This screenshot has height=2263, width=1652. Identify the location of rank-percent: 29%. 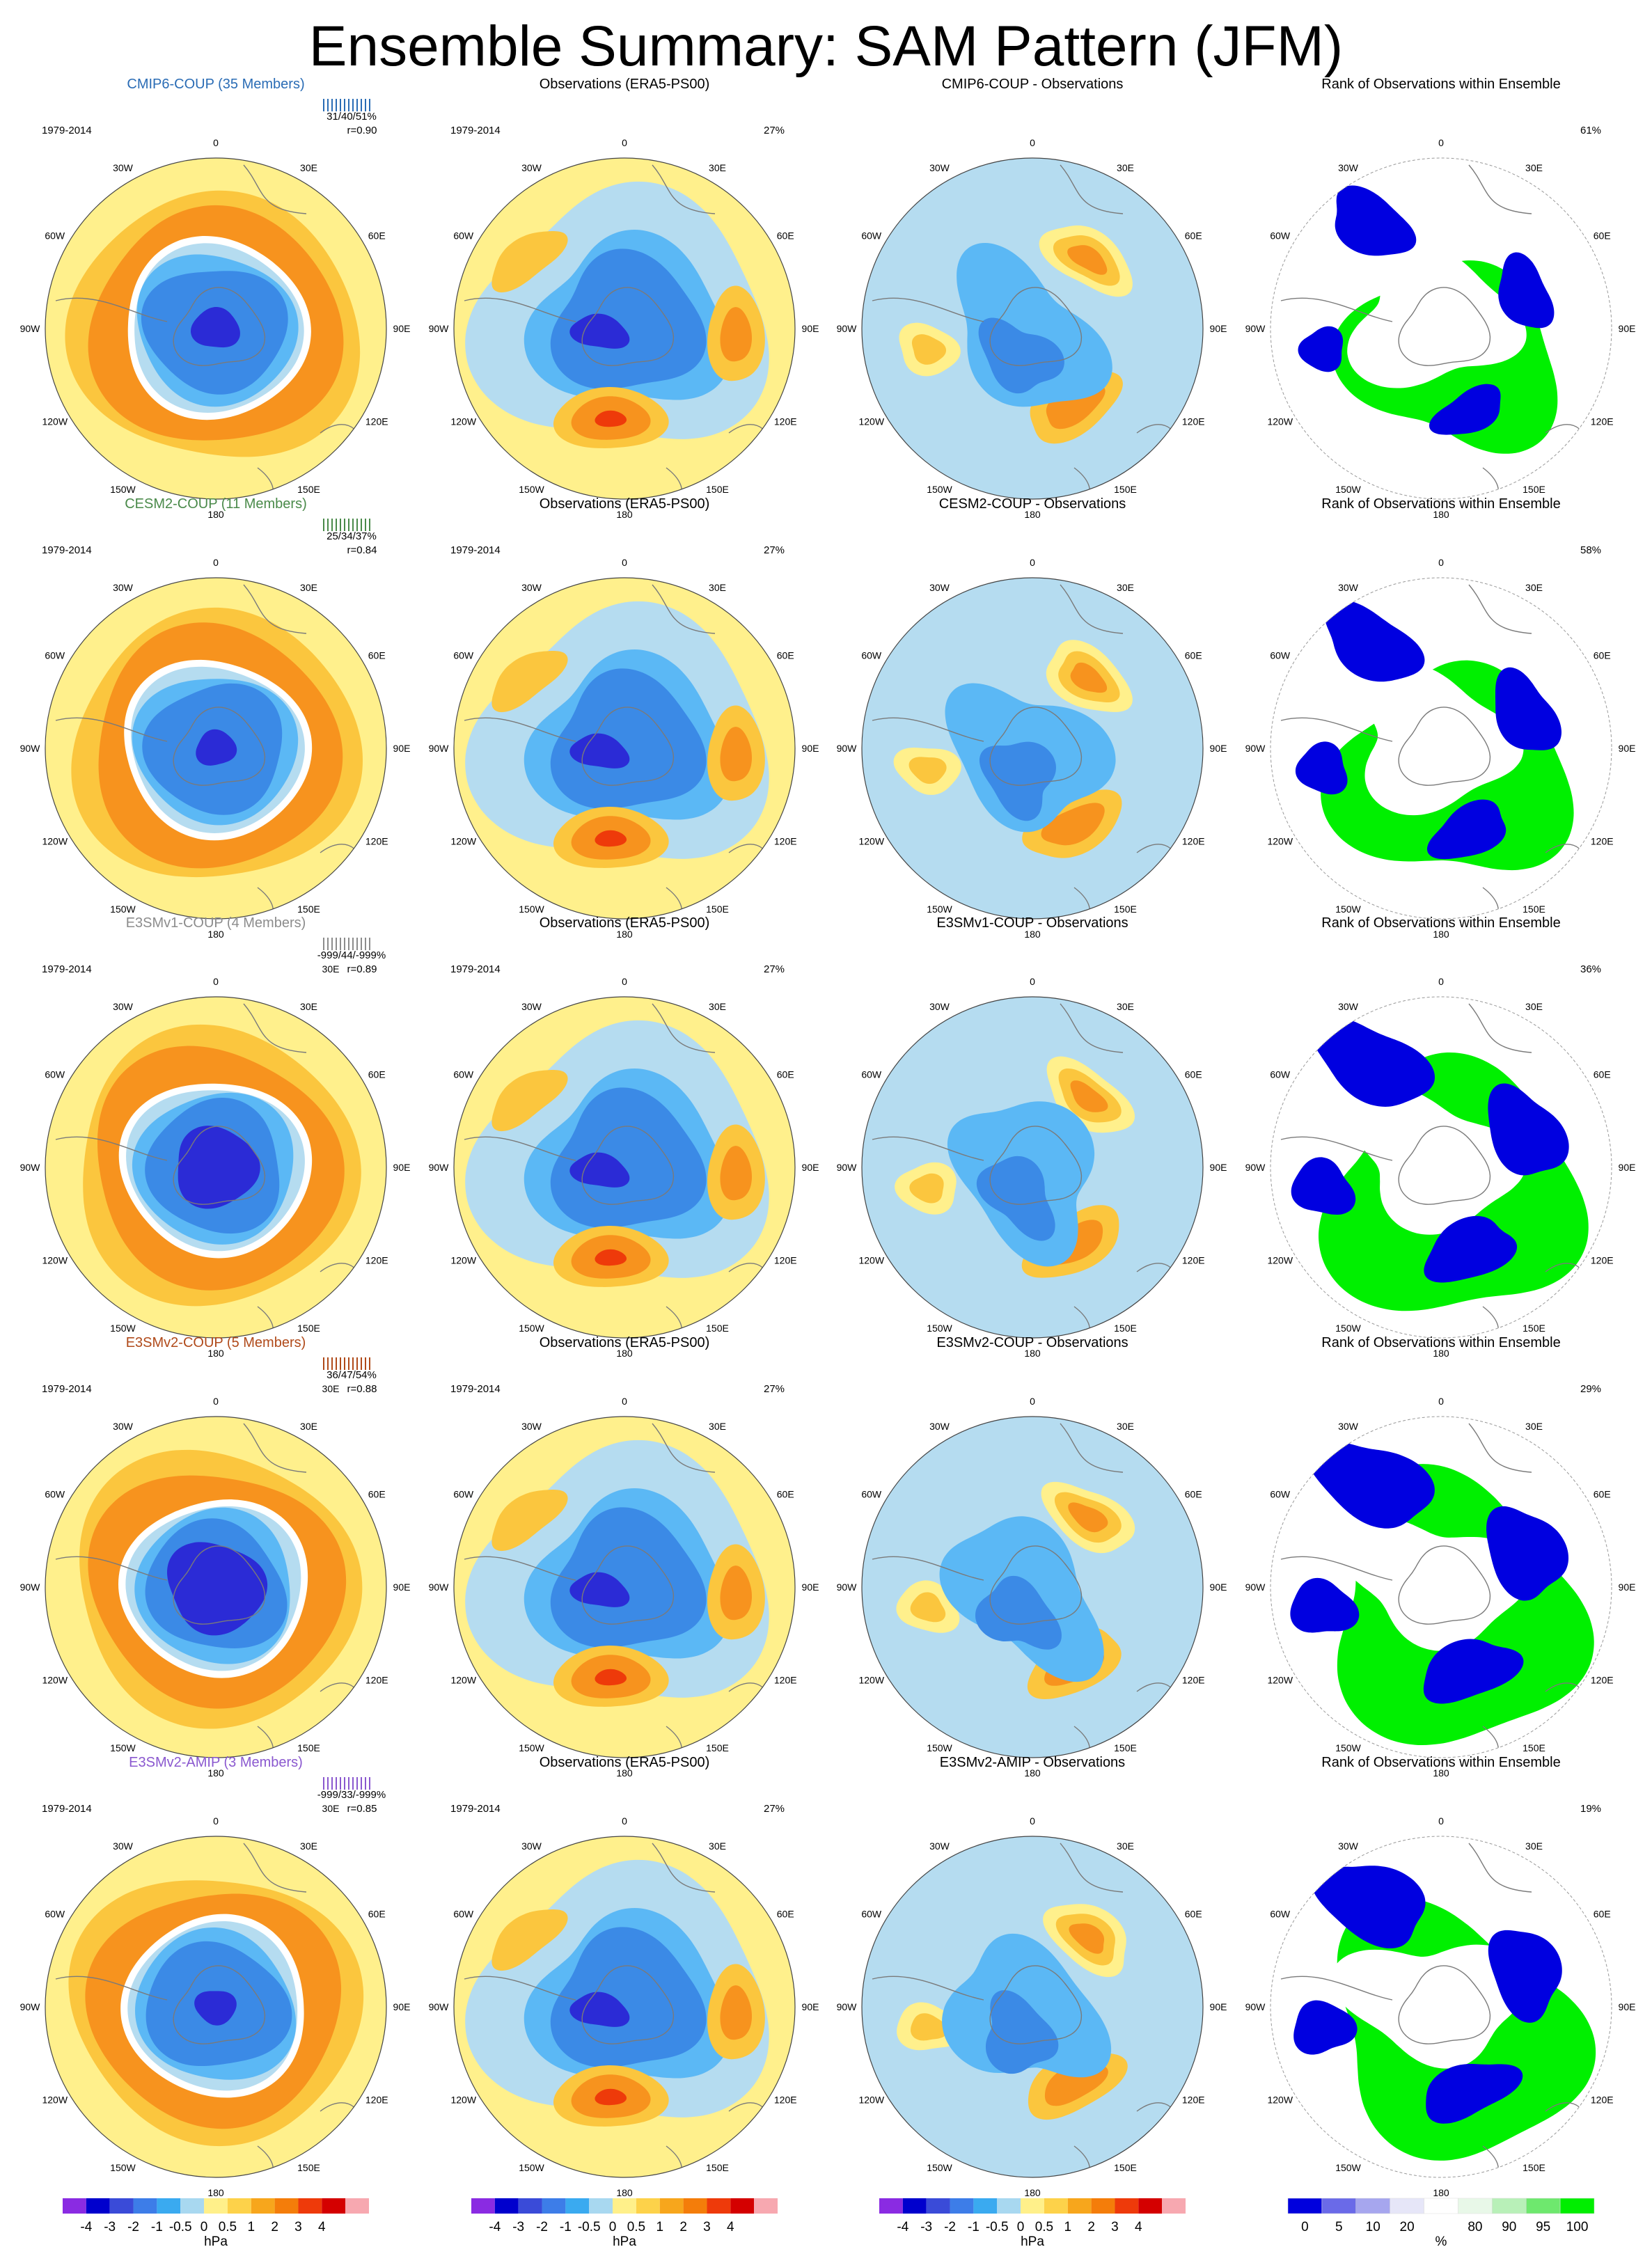
(1590, 1389).